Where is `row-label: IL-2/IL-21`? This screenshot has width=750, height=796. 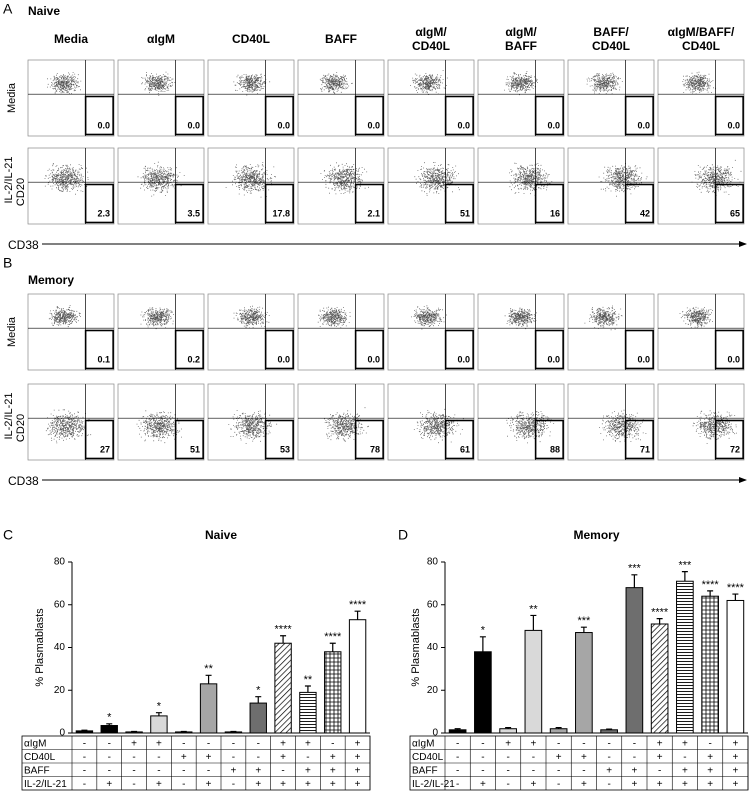
row-label: IL-2/IL-21 is located at coordinates (9, 415).